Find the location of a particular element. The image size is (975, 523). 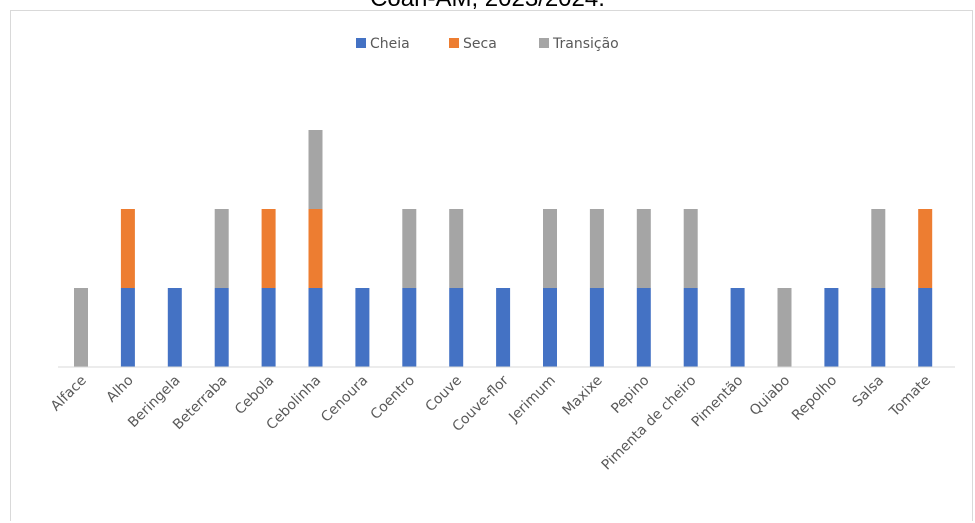

bar-transição-10 is located at coordinates (550, 248).